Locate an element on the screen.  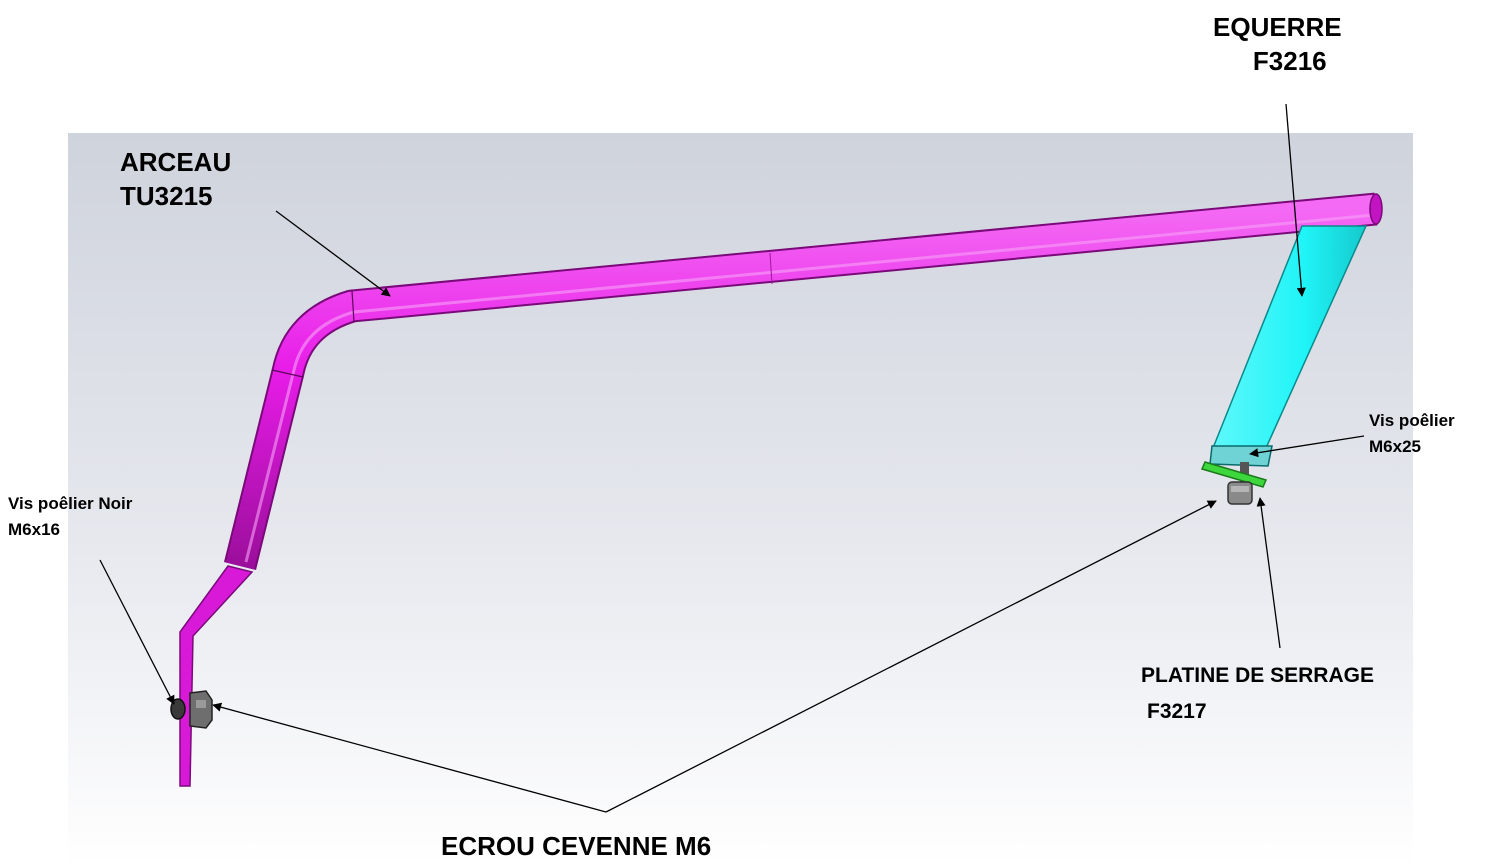
label-vis-noir-ref: M6x16 is located at coordinates (34, 529).